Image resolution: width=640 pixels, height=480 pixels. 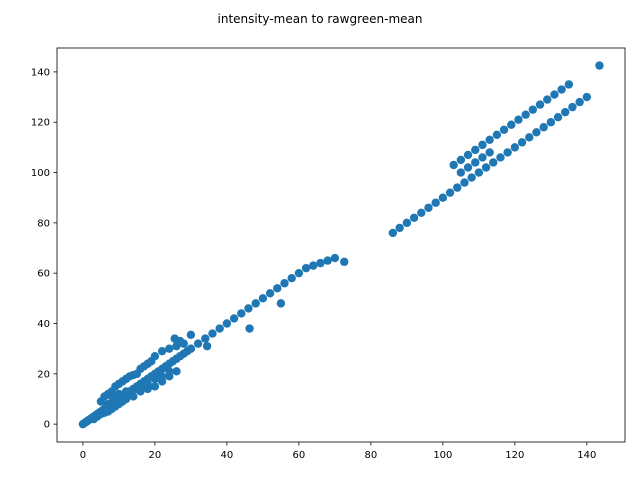 I want to click on x-tick-label: 140, so click(x=586, y=455).